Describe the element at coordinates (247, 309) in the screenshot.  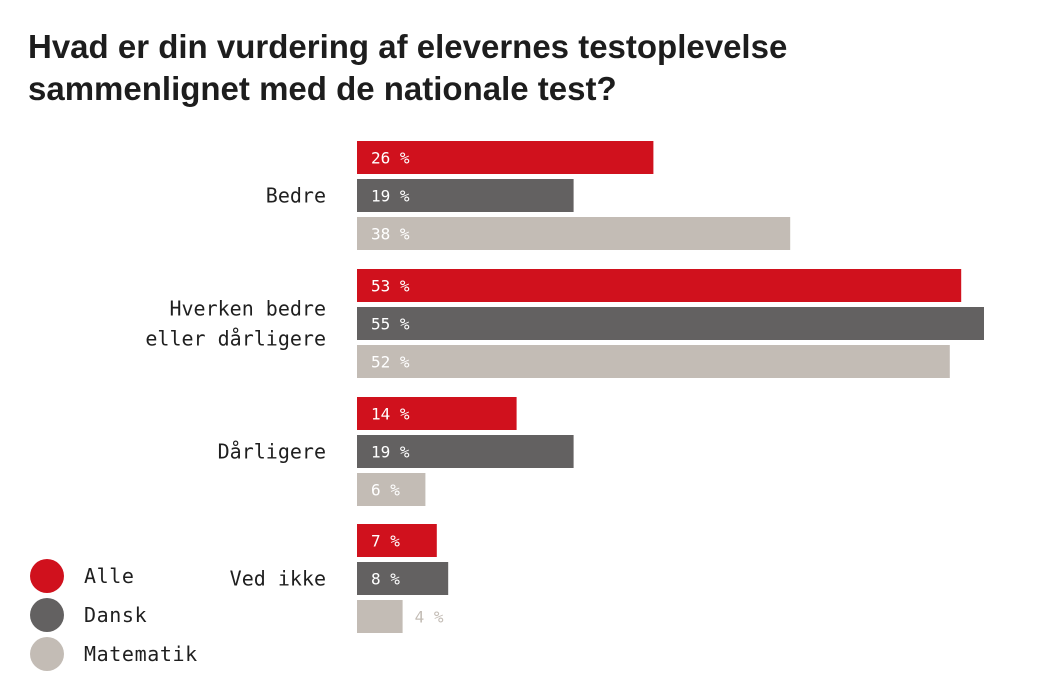
I see `category-label: Hverken bedre` at that location.